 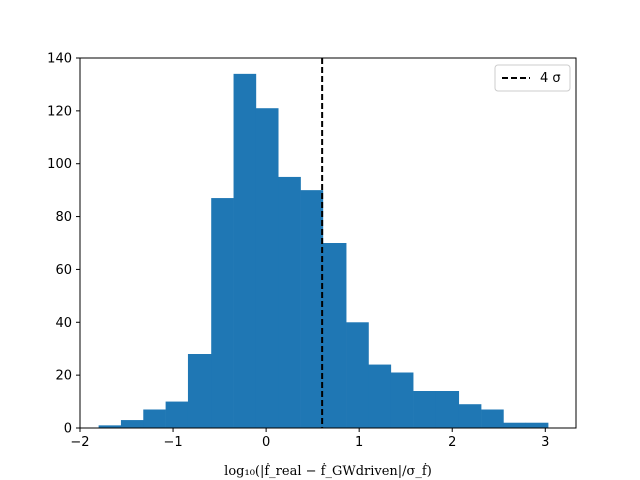 I want to click on y-tick-label: 120, so click(x=59, y=111).